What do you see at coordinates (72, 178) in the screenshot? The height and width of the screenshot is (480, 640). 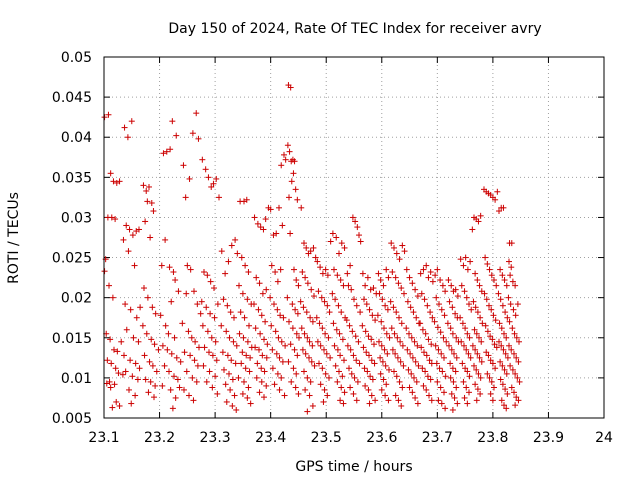 I see `y-tick-label: 0.035` at bounding box center [72, 178].